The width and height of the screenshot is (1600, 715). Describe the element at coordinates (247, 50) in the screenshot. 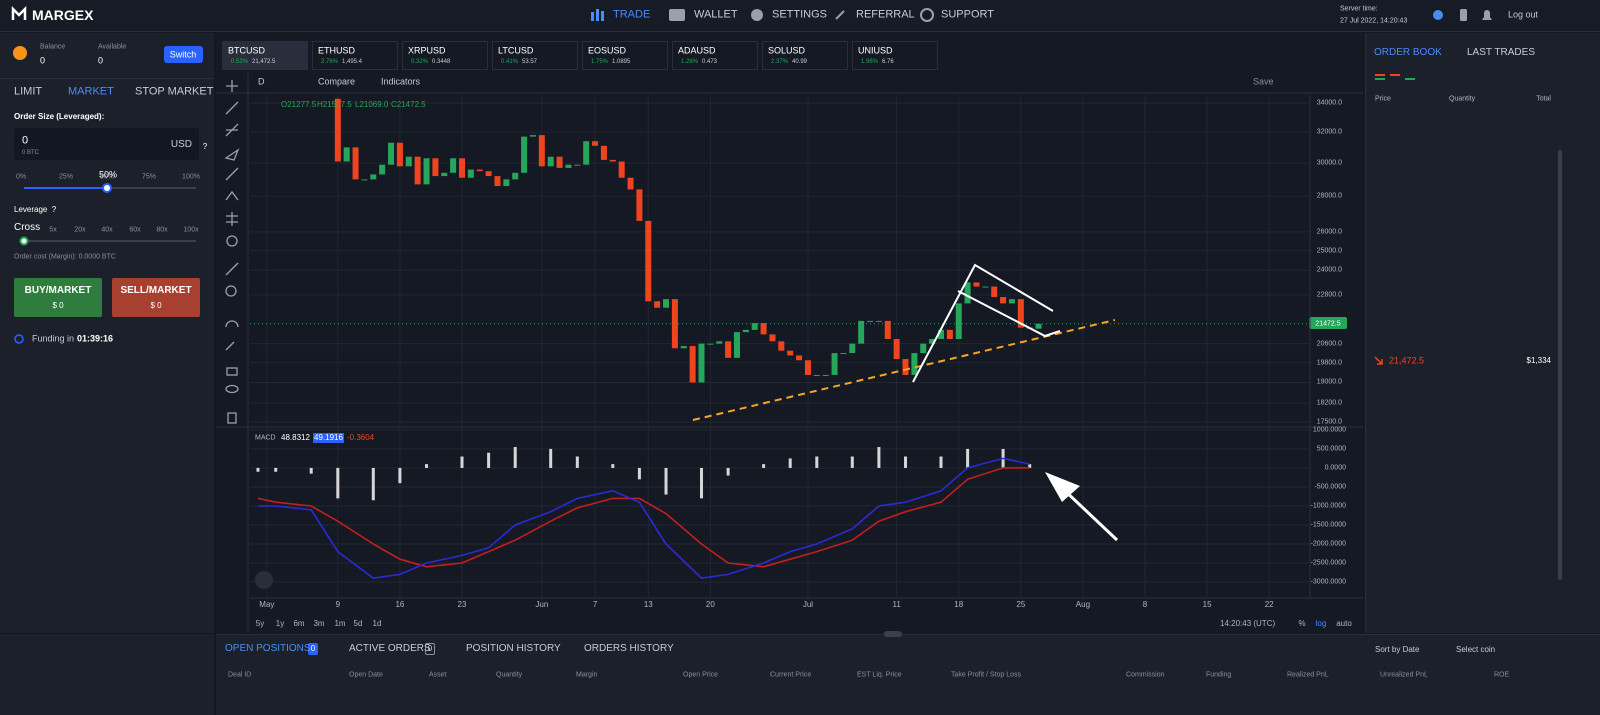

I see `symbol: BTCUSD` at that location.